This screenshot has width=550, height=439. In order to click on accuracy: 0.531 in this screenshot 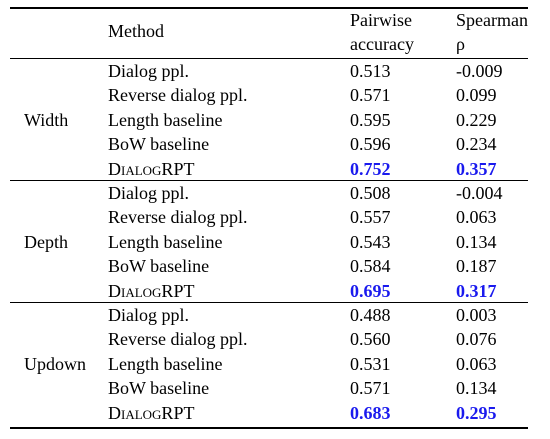, I will do `click(370, 363)`.